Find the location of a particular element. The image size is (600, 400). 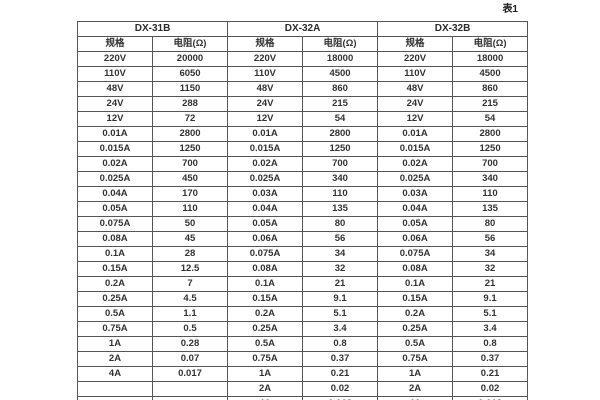

table-row: 0.01A 2800 0.01A 2800 0.01A 2800 is located at coordinates (303, 134).